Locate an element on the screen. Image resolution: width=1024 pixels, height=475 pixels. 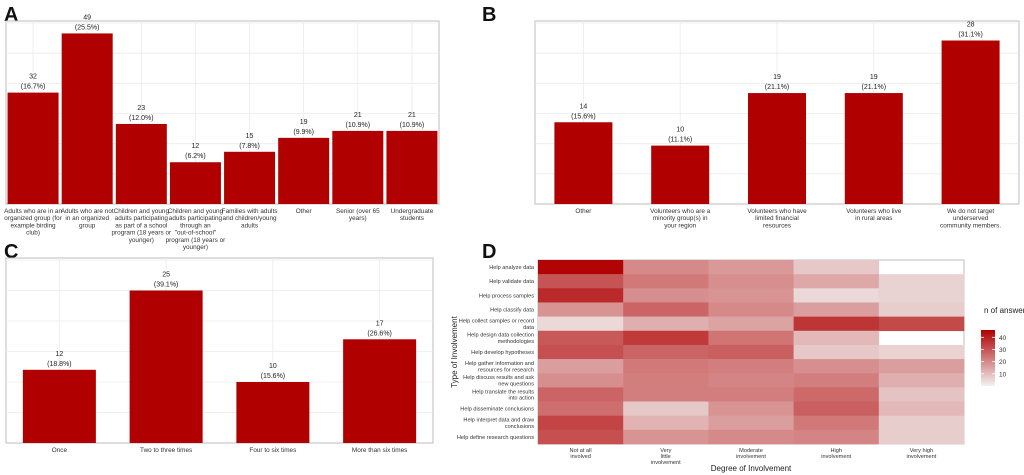
panel-c-bars is located at coordinates (219, 366).